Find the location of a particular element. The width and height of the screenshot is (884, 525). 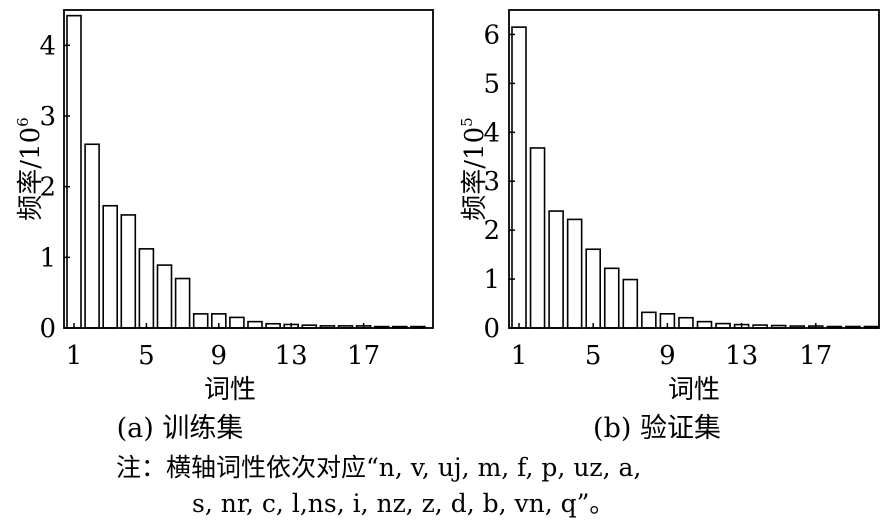

chart-caption: (a) 训练集 is located at coordinates (180, 428).